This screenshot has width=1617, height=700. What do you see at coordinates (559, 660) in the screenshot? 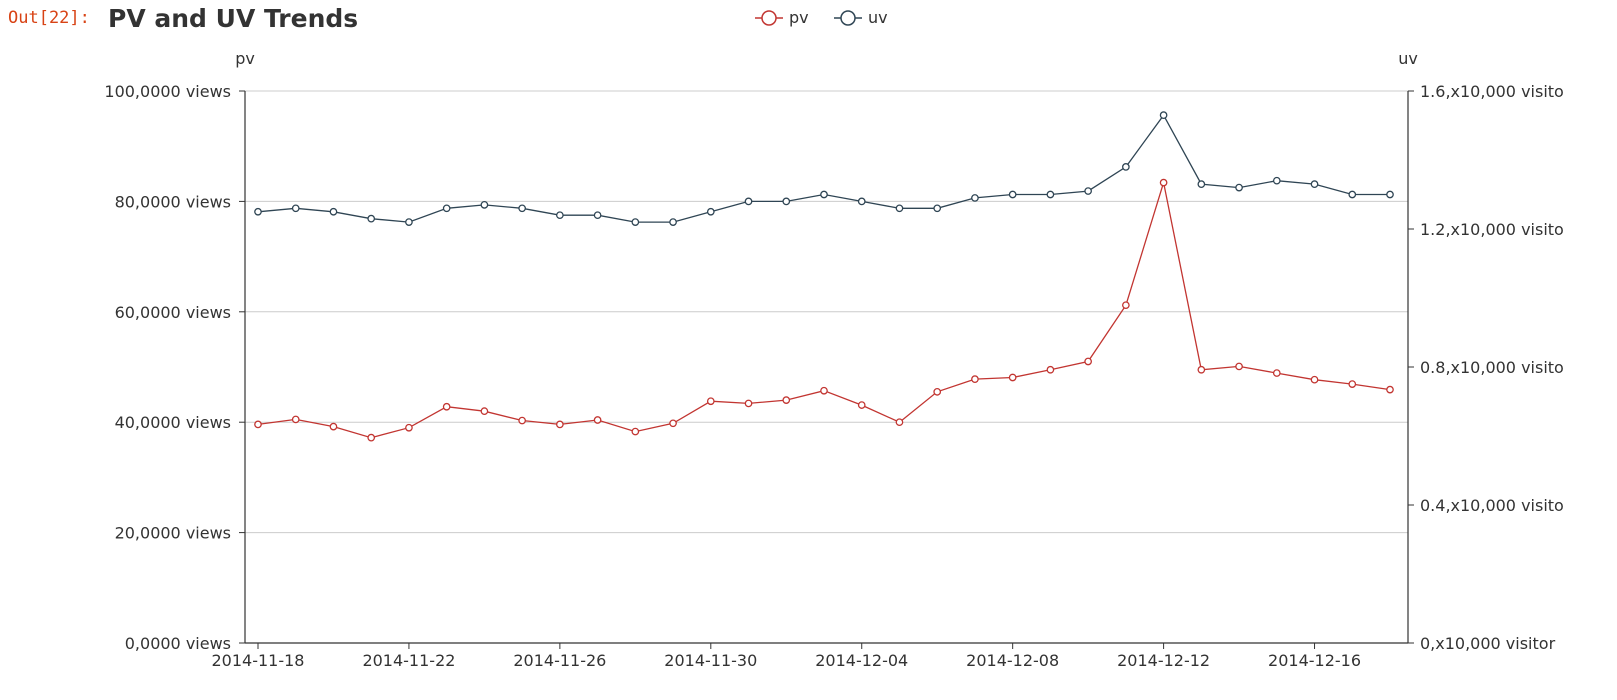
I see `x-tick-label: 2014-11-26` at bounding box center [559, 660].